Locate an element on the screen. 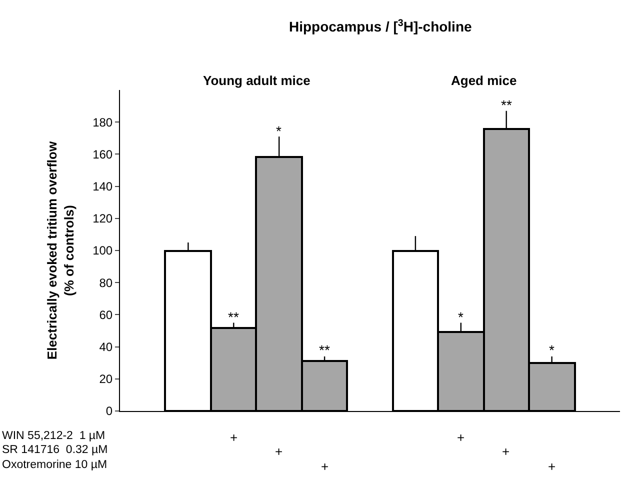 The image size is (634, 486). text: Oxotremorine 10 µM is located at coordinates (55, 465).